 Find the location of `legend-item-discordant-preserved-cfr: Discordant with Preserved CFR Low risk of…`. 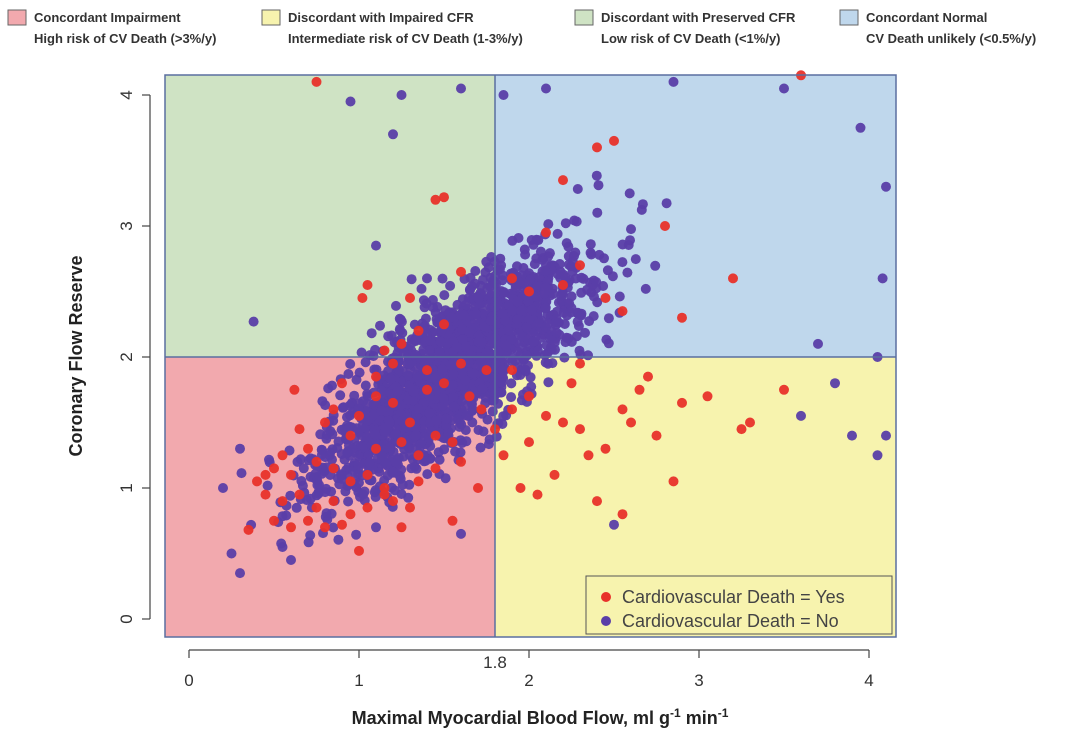

legend-item-discordant-preserved-cfr: Discordant with Preserved CFR Low risk of… is located at coordinates (685, 27).